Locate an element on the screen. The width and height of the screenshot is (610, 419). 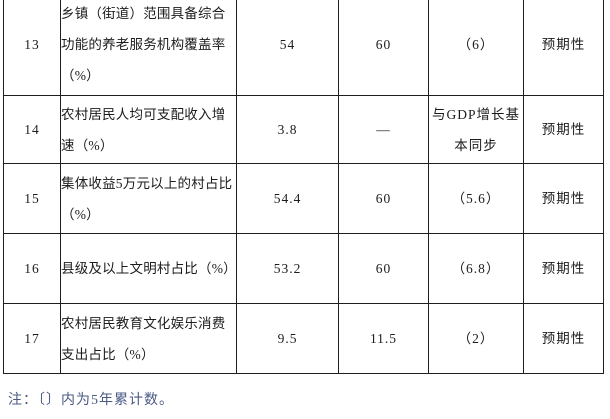
value-cell: 53.2 is located at coordinates (287, 268).